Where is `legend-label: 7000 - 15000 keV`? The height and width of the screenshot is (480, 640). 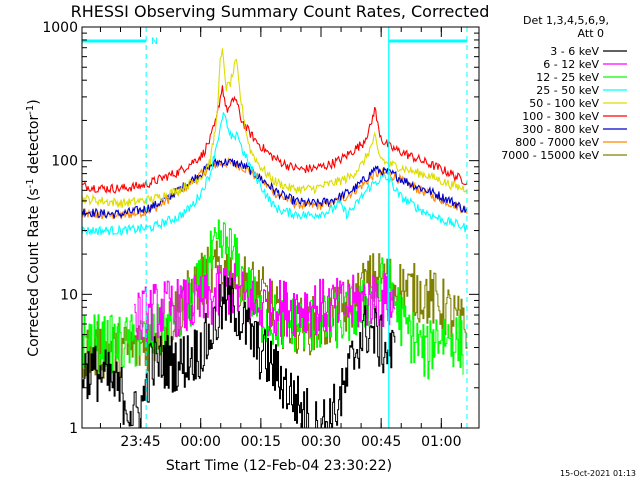 legend-label: 7000 - 15000 keV is located at coordinates (550, 155).